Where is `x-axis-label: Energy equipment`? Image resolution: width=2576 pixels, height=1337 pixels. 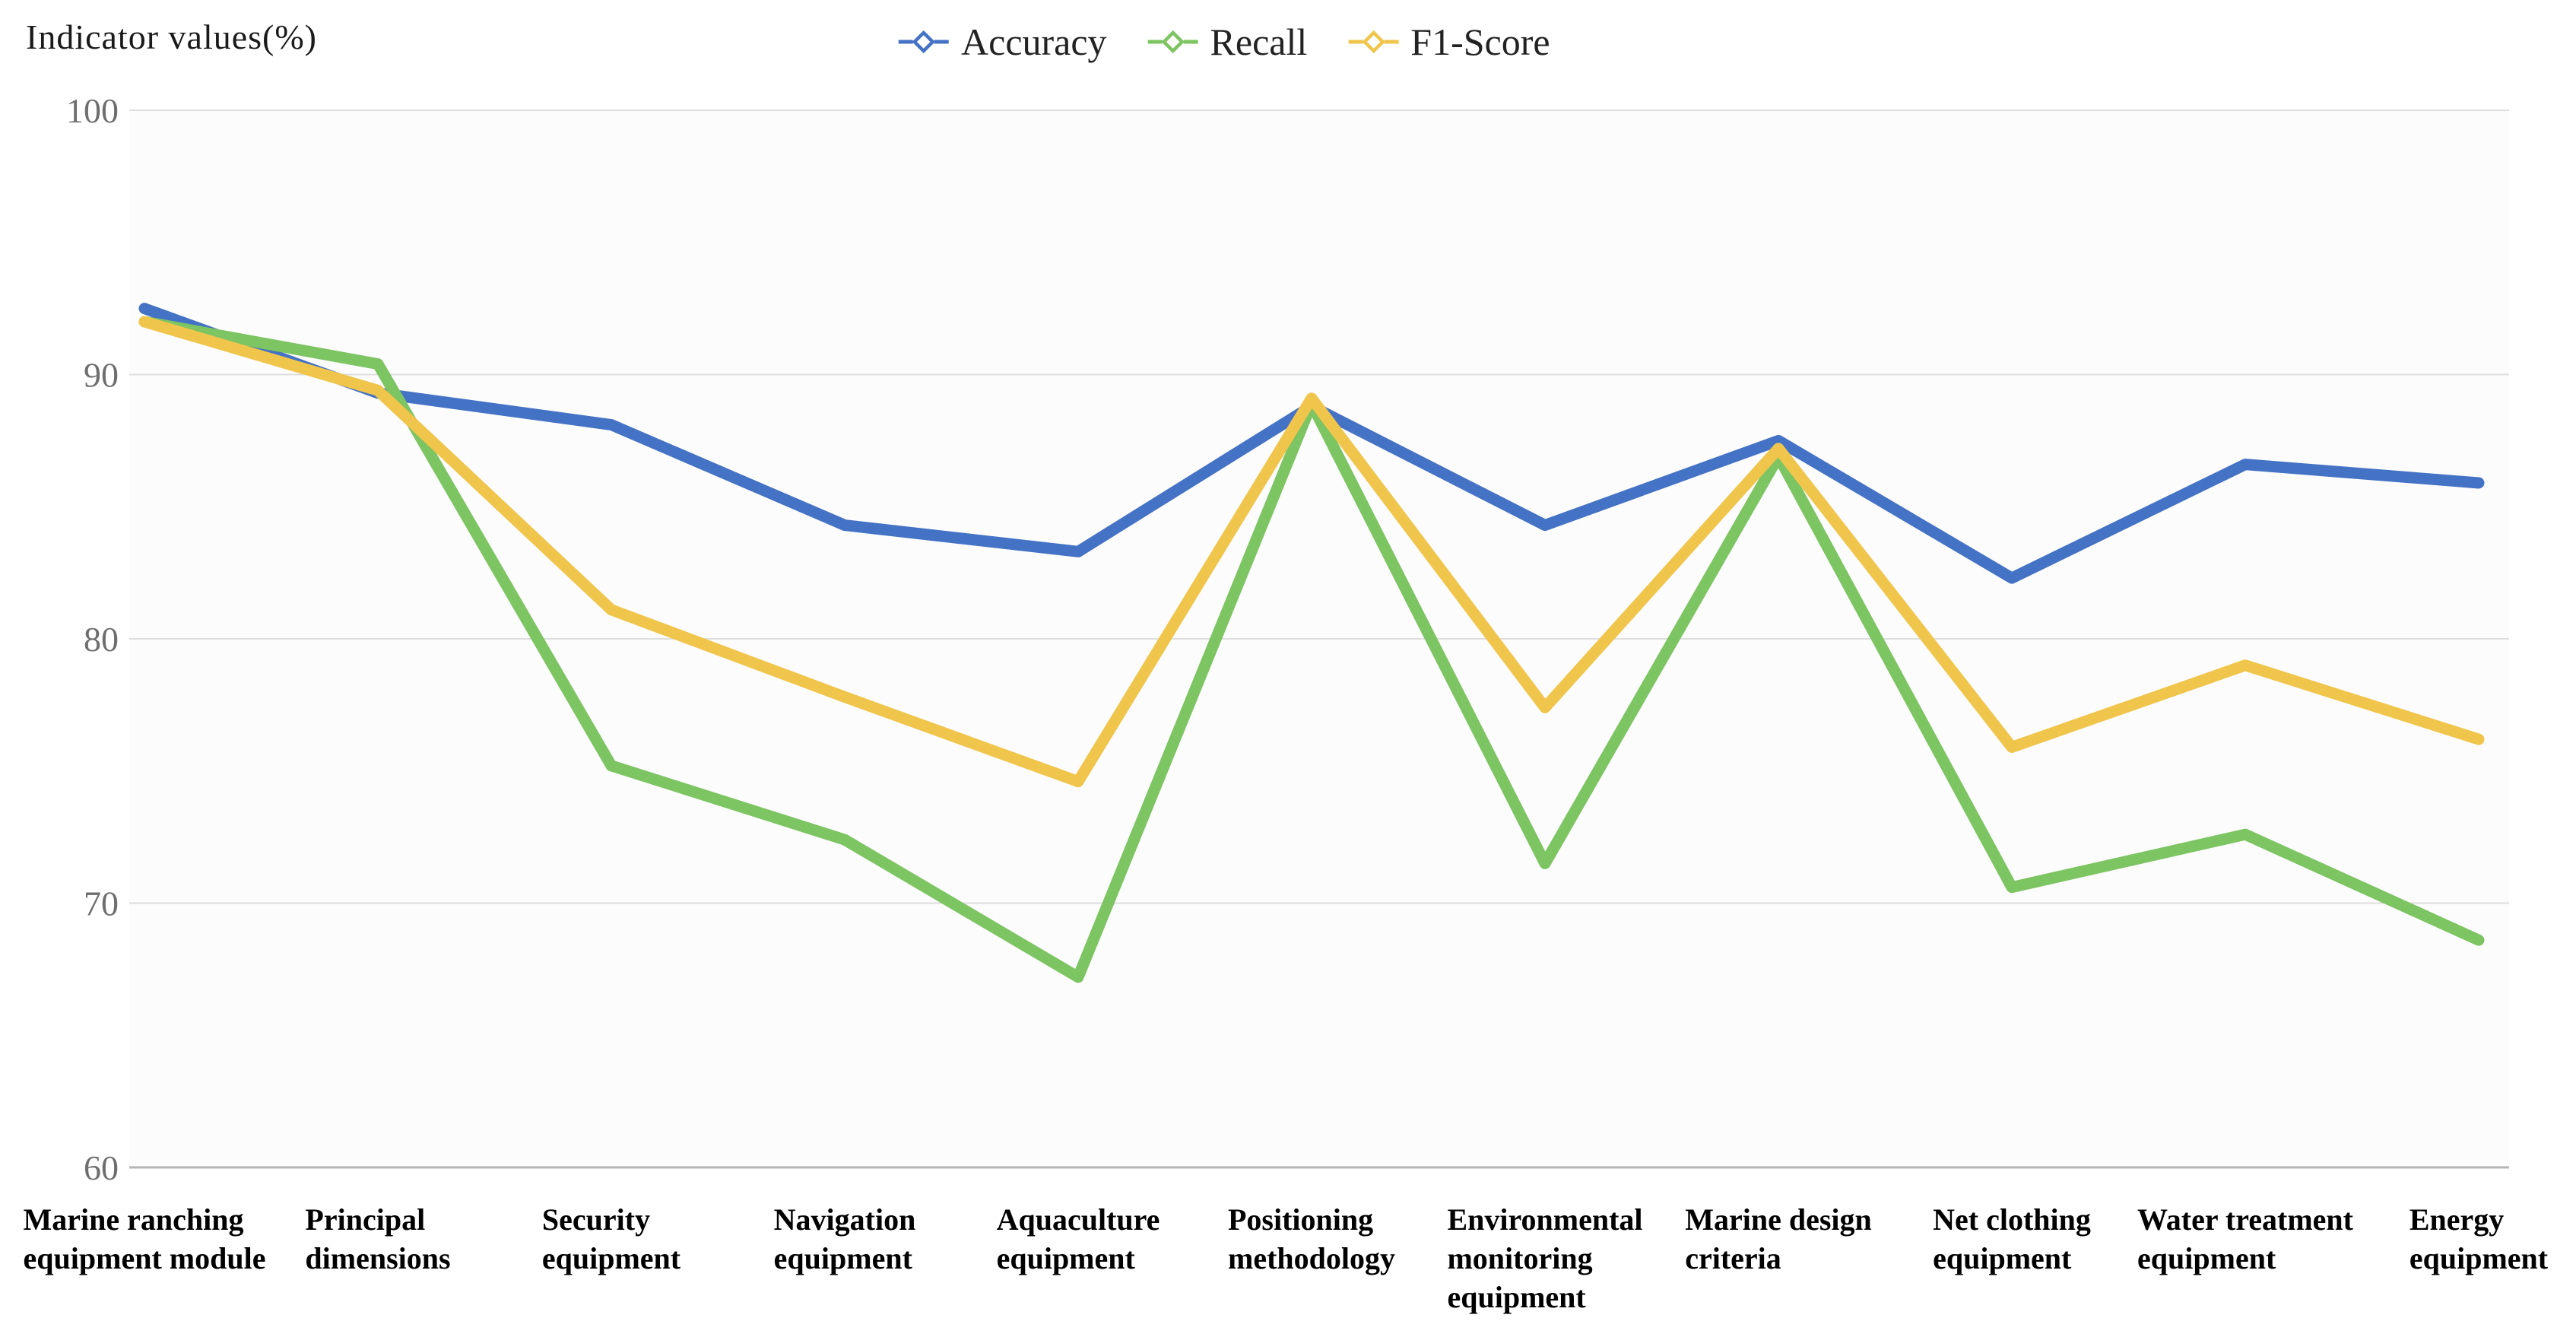 x-axis-label: Energy equipment is located at coordinates (2479, 1239).